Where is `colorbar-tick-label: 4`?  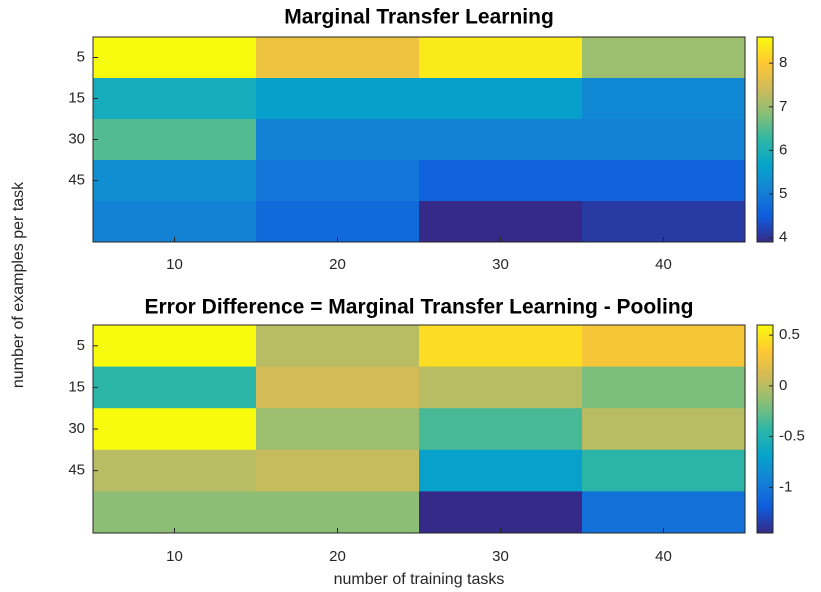
colorbar-tick-label: 4 is located at coordinates (783, 237).